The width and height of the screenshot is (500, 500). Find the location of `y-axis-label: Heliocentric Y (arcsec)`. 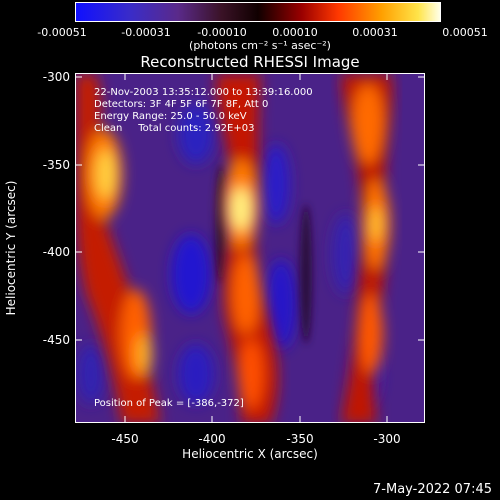

y-axis-label: Heliocentric Y (arcsec) is located at coordinates (11, 248).